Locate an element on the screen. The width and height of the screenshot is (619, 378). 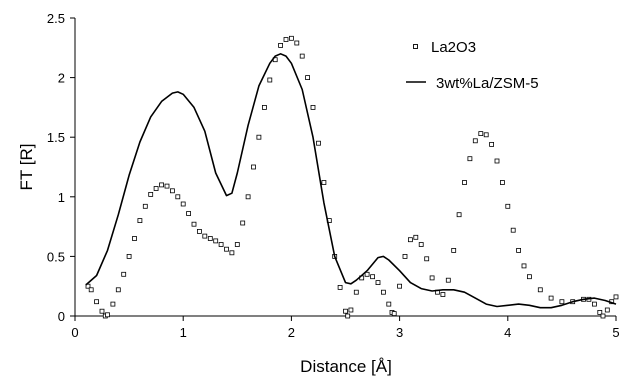
y-tick-label: 2.5 is located at coordinates (56, 18).